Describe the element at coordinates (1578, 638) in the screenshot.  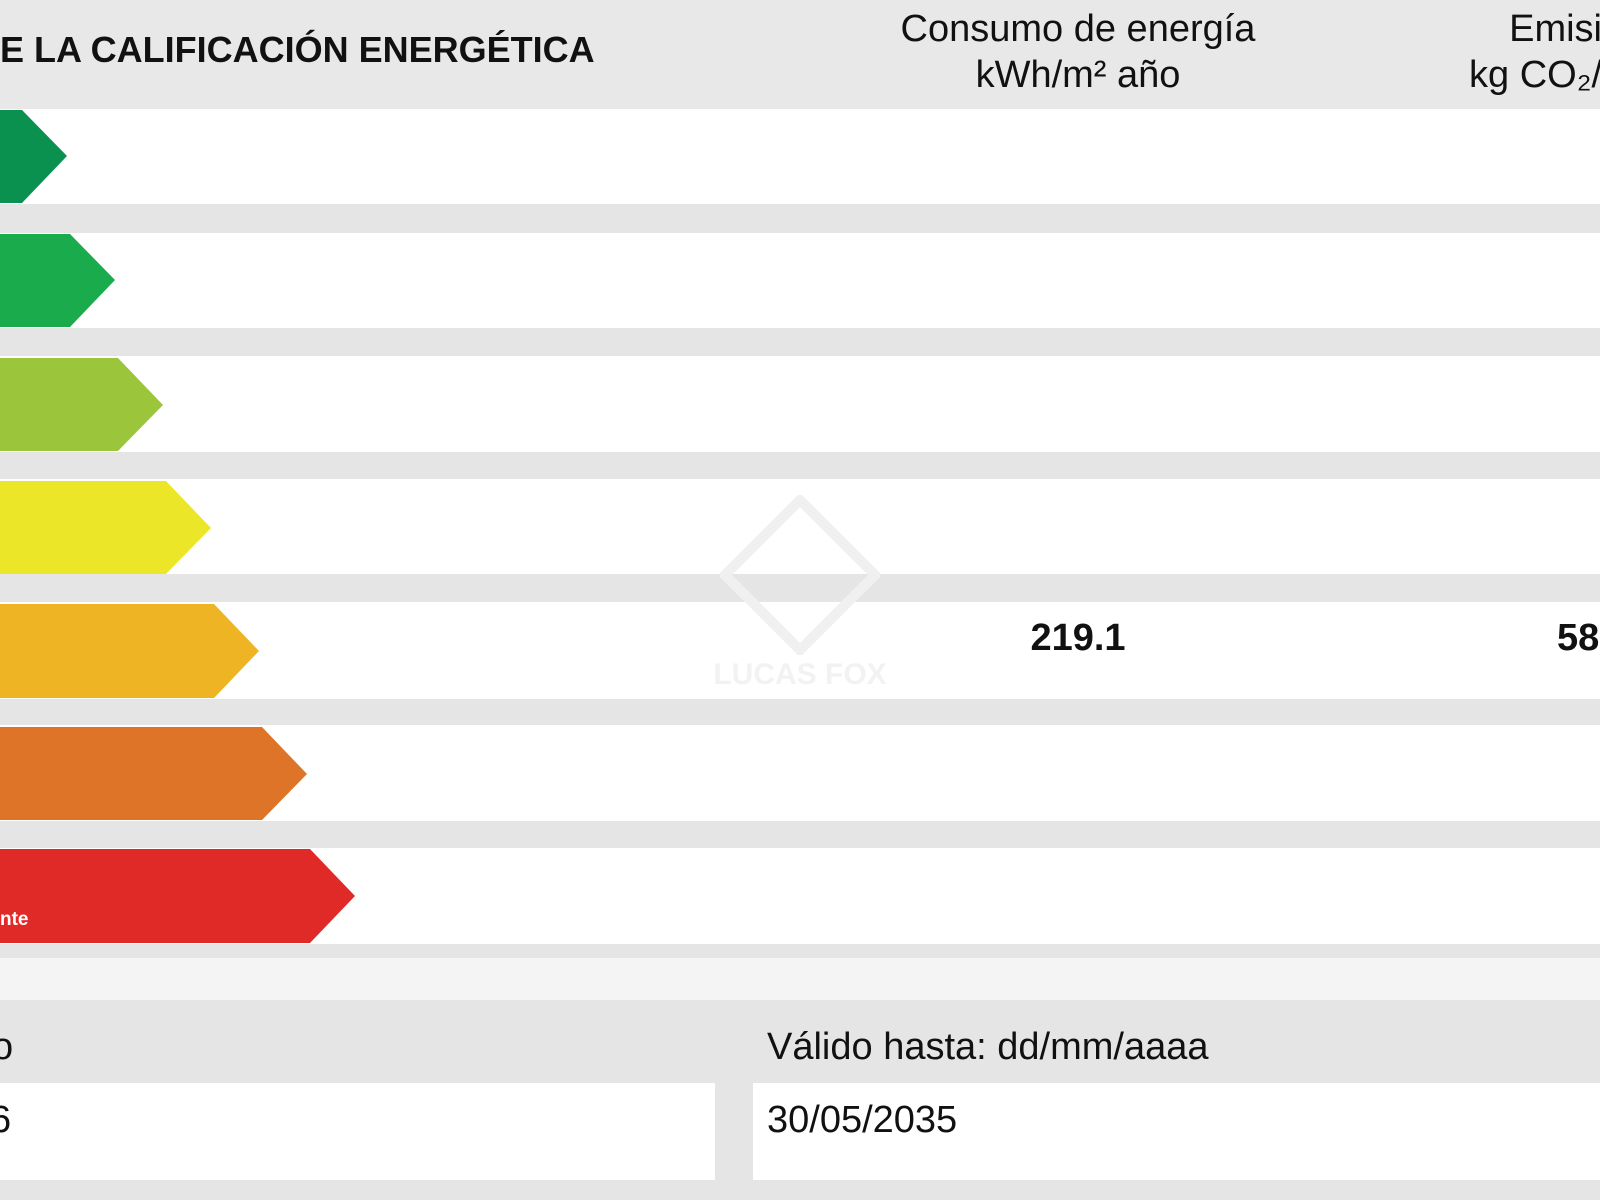
I see `emissions-value: 58` at that location.